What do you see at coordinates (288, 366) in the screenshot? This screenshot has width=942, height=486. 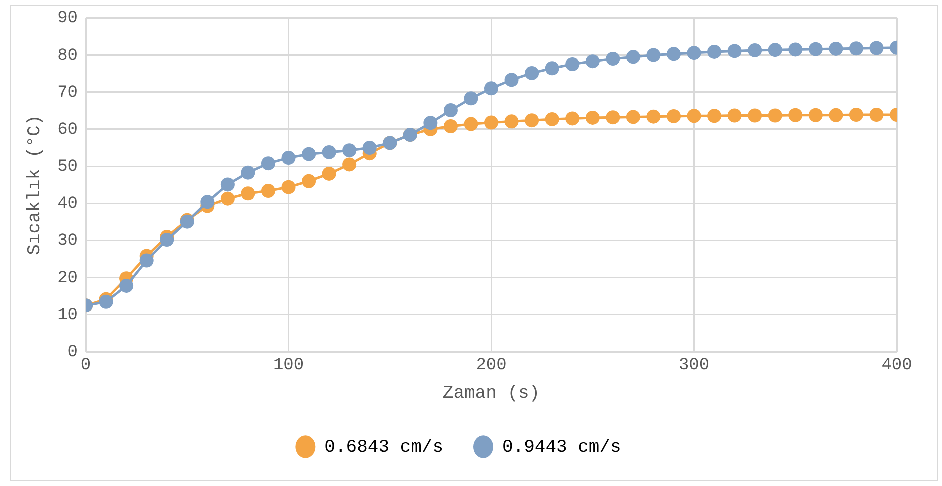 I see `x-tick-label: 100` at bounding box center [288, 366].